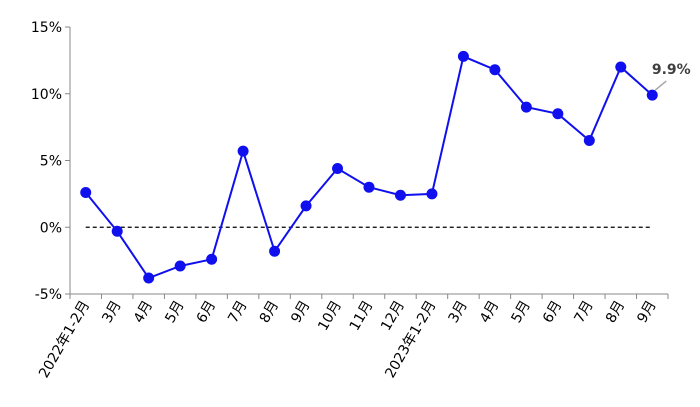 This screenshot has height=407, width=700. I want to click on y-tick-label: 10%, so click(46, 95).